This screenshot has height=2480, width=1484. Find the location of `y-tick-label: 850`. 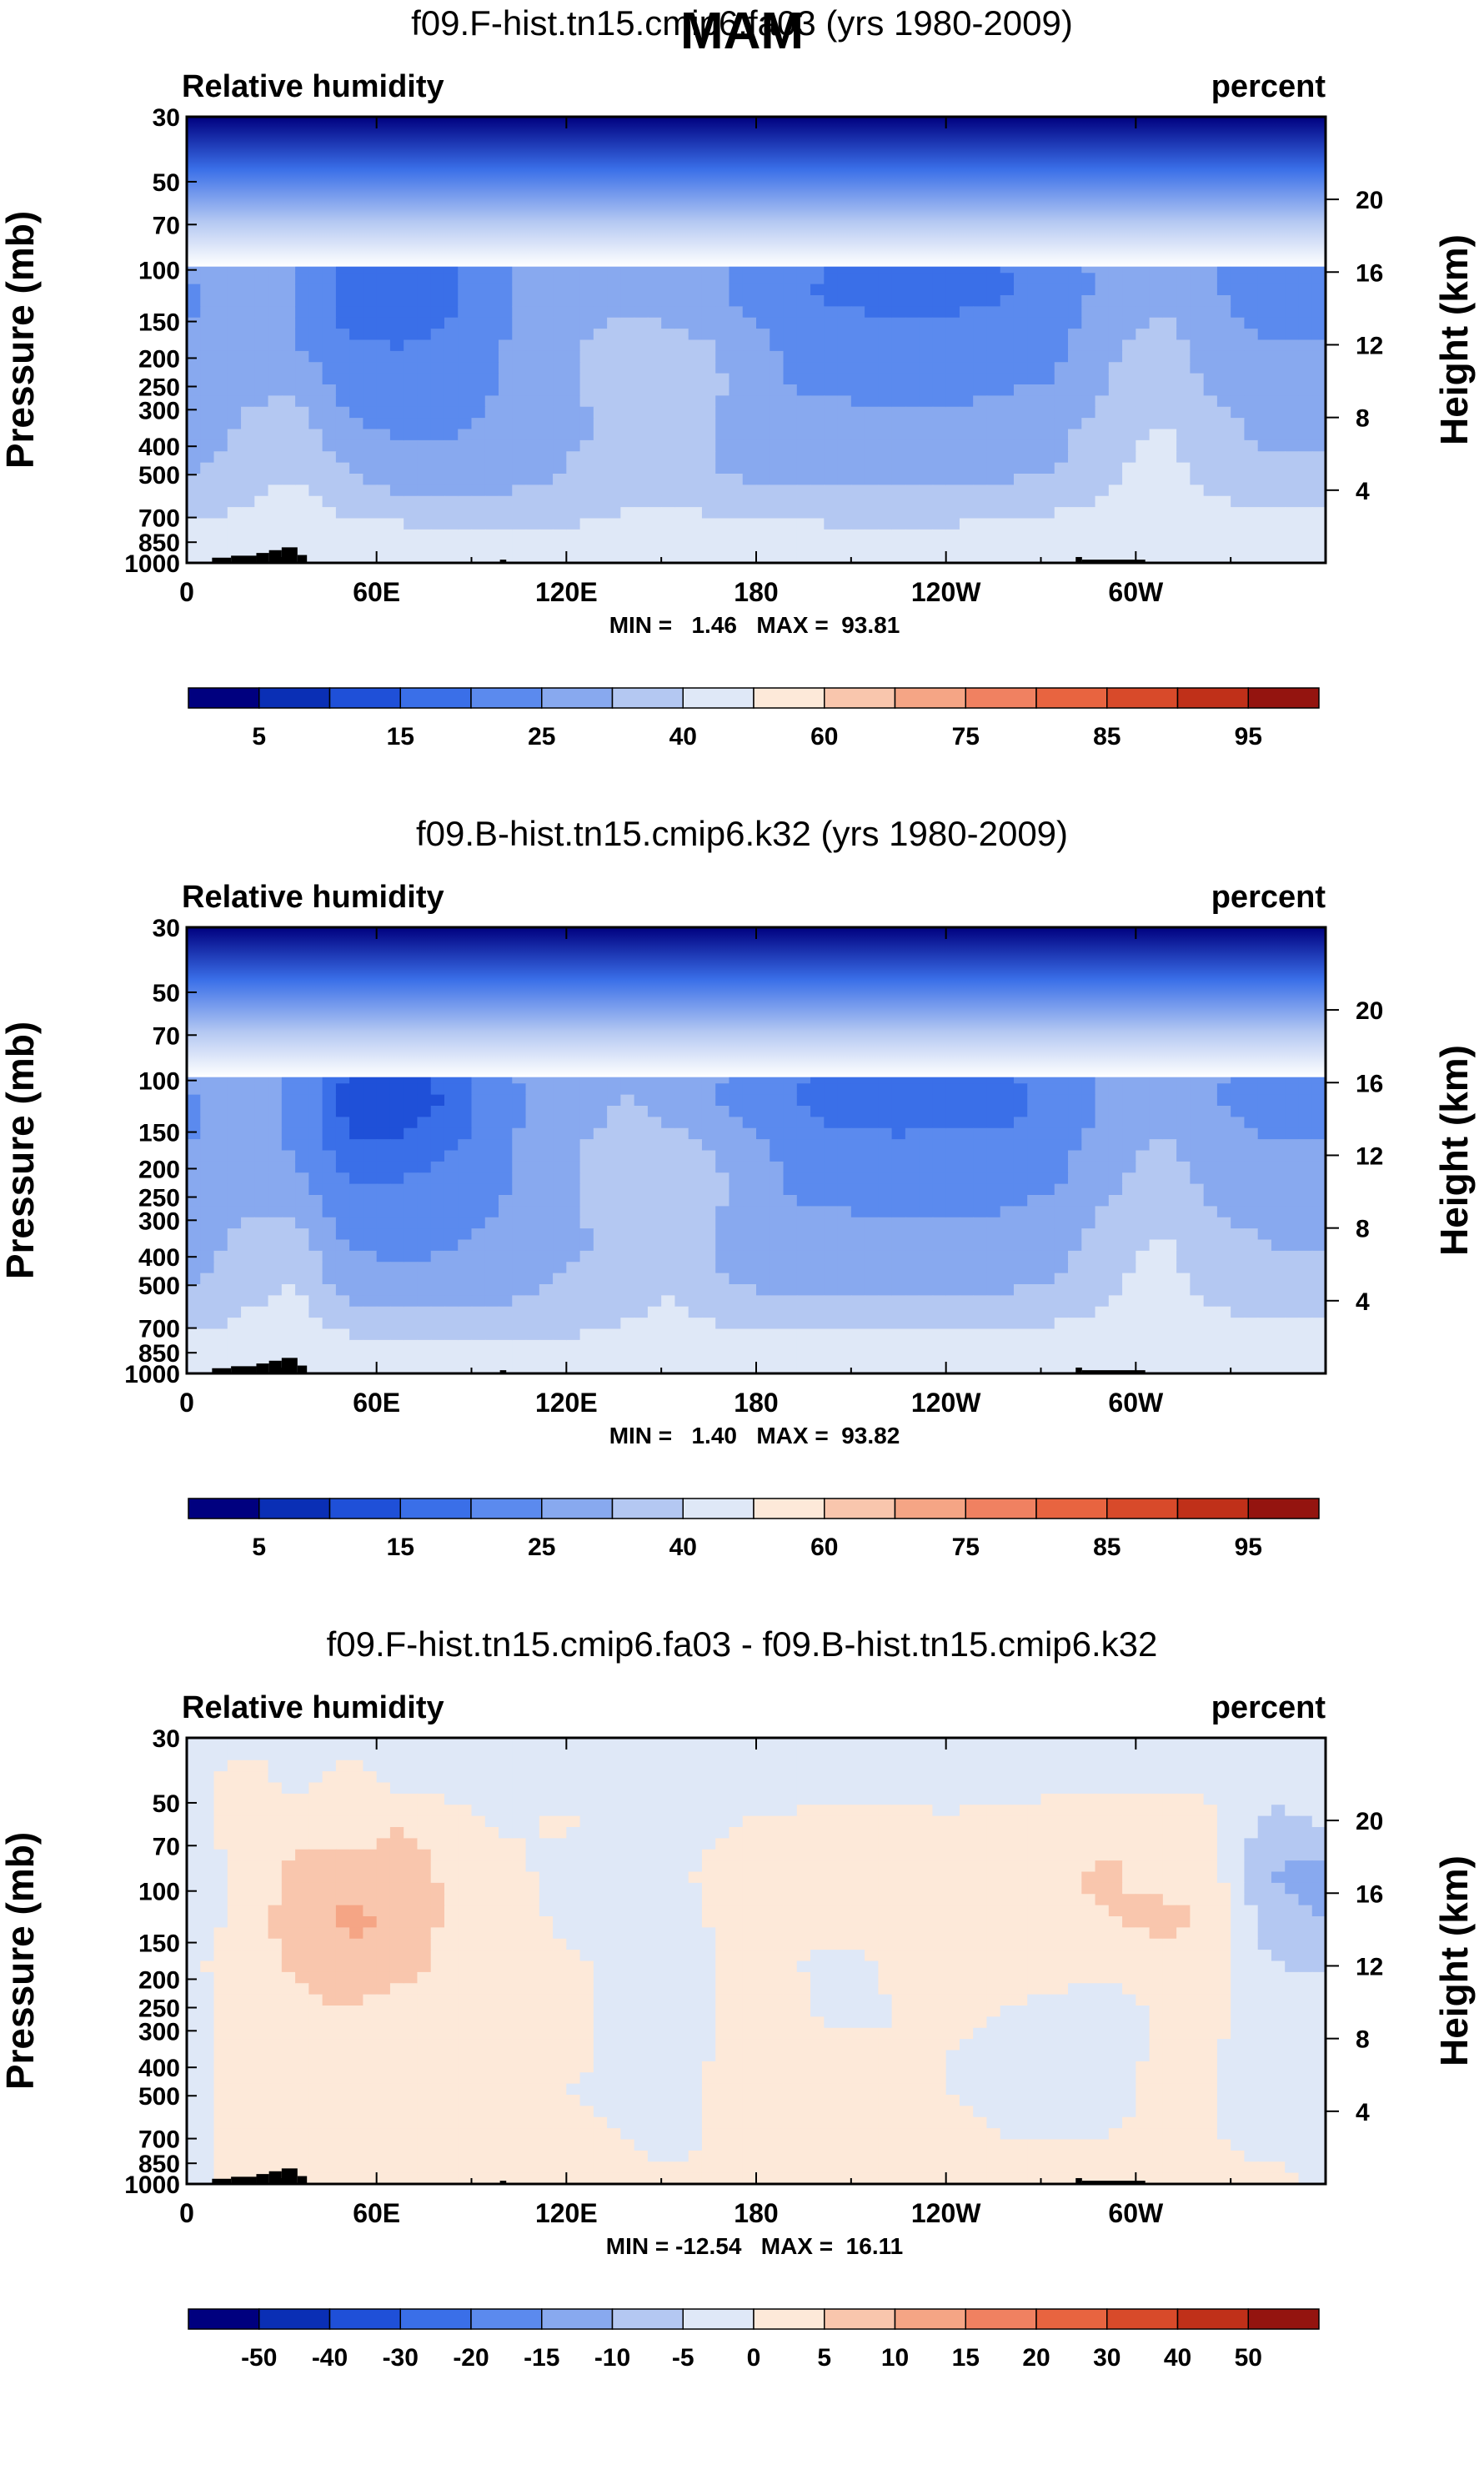

y-tick-label: 850 is located at coordinates (159, 544).